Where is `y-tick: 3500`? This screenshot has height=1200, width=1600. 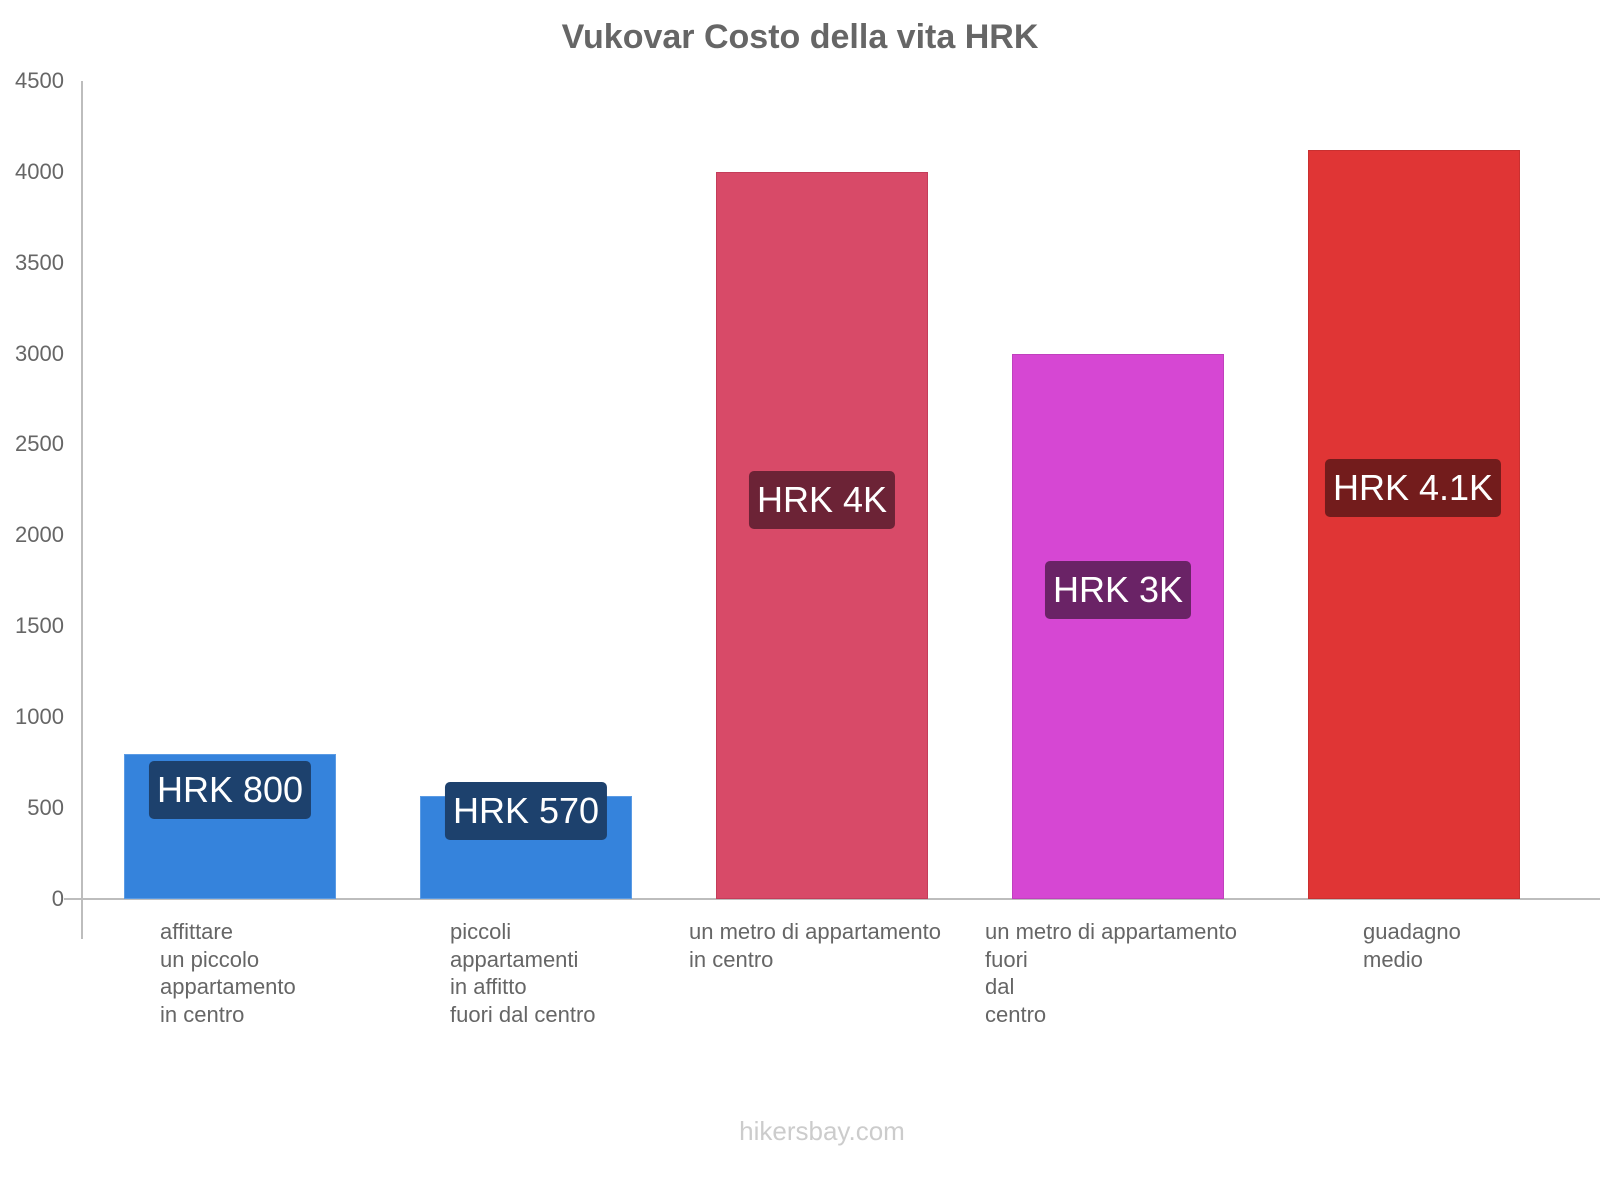
y-tick: 3500 is located at coordinates (39, 262).